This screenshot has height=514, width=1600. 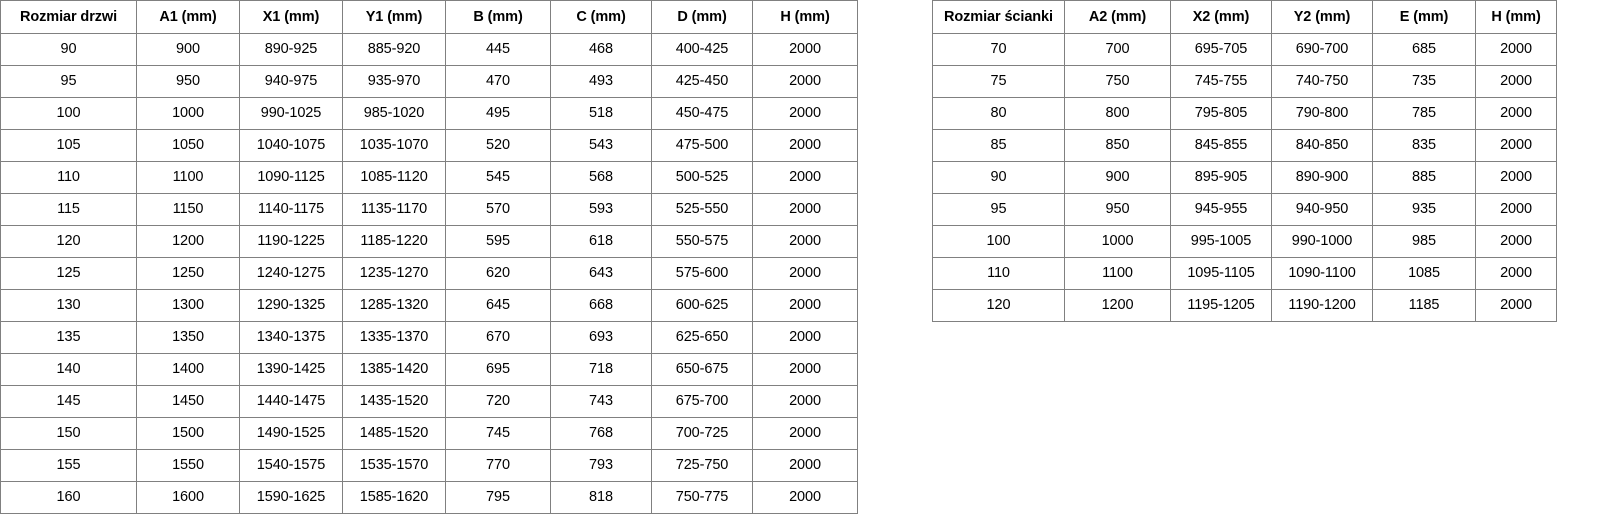 What do you see at coordinates (1322, 81) in the screenshot?
I see `table-cell: 740-750` at bounding box center [1322, 81].